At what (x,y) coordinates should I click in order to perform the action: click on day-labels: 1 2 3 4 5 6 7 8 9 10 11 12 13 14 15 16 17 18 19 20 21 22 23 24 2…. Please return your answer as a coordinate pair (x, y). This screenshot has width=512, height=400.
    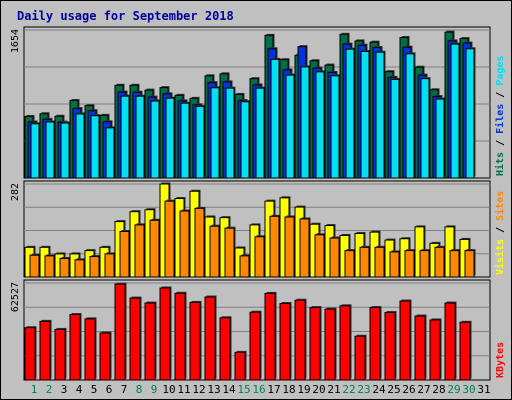
    Looking at the image, I should click on (261, 389).